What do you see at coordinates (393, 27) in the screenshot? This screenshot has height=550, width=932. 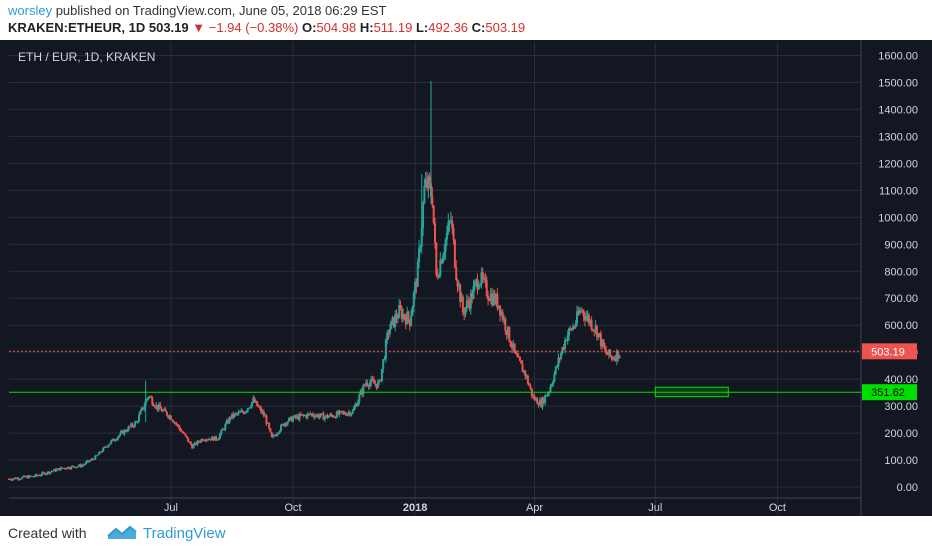 I see `high-value: 511.19` at bounding box center [393, 27].